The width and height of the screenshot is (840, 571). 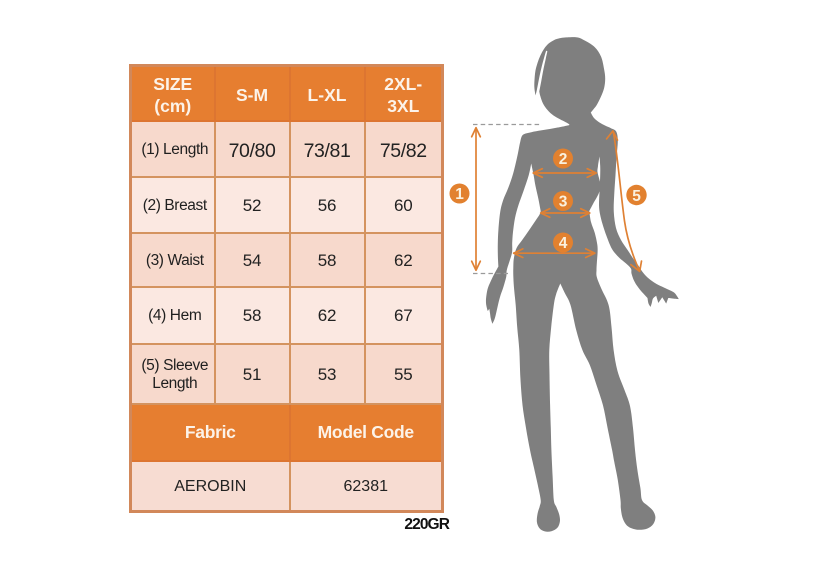 What do you see at coordinates (459, 194) in the screenshot?
I see `svg-text: 1` at bounding box center [459, 194].